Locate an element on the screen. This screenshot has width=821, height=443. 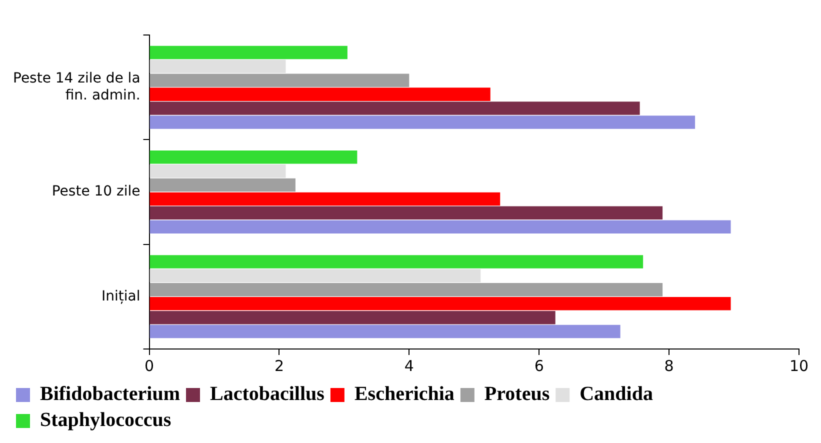
y-tick-label: Peste 10 zile is located at coordinates (96, 192).